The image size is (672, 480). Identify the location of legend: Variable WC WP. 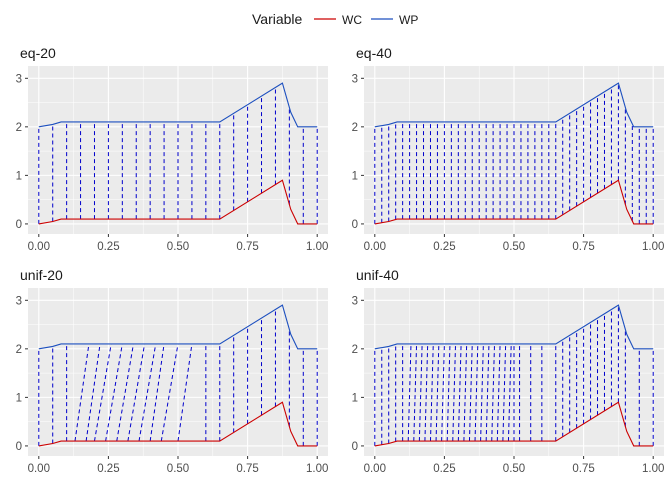
(335, 19).